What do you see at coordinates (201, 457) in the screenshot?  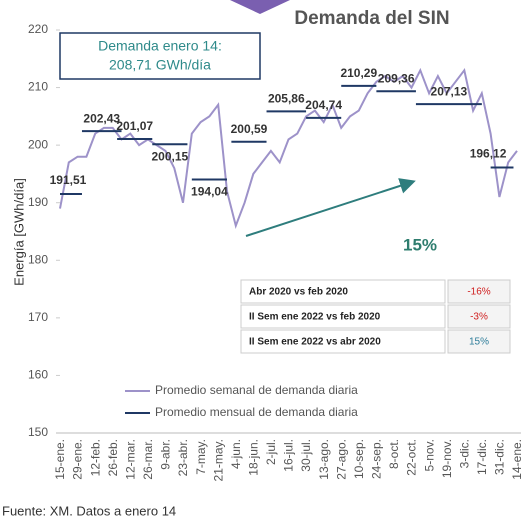 I see `x-tick-label: 7-may.` at bounding box center [201, 457].